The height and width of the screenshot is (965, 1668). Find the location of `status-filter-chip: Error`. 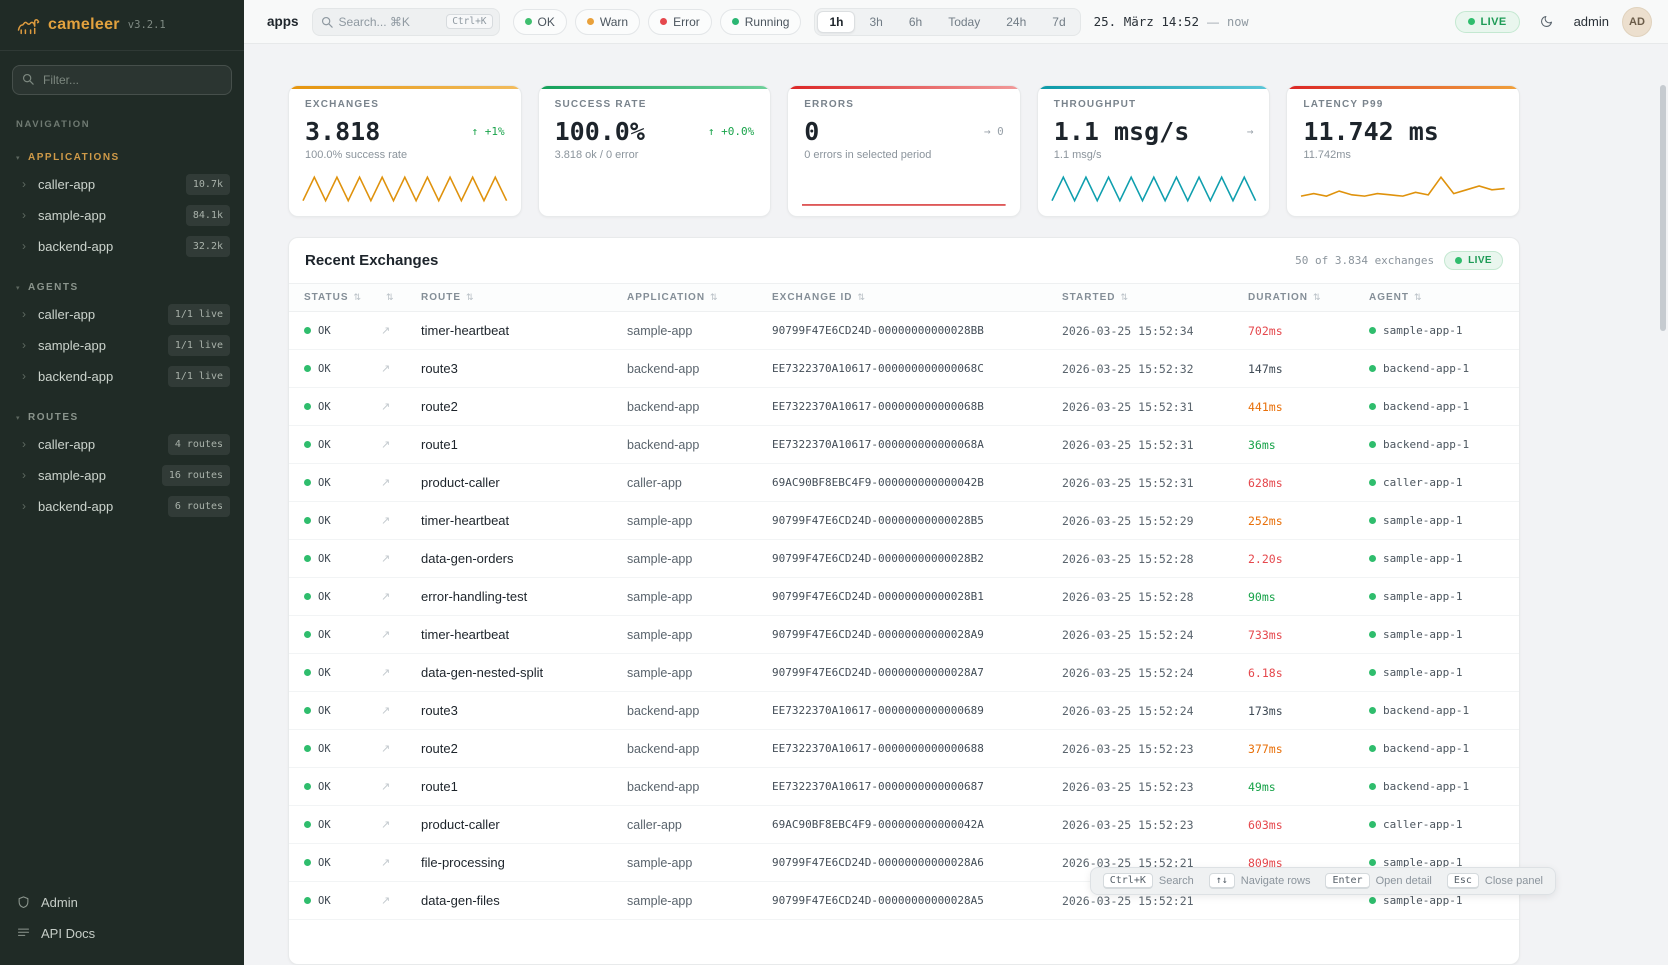

status-filter-chip: Error is located at coordinates (680, 21).